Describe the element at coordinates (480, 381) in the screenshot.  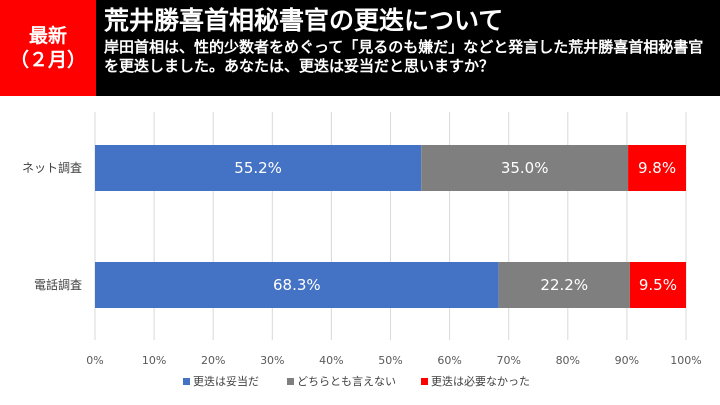
I see `legend-label: 更迭は必要なかった` at that location.